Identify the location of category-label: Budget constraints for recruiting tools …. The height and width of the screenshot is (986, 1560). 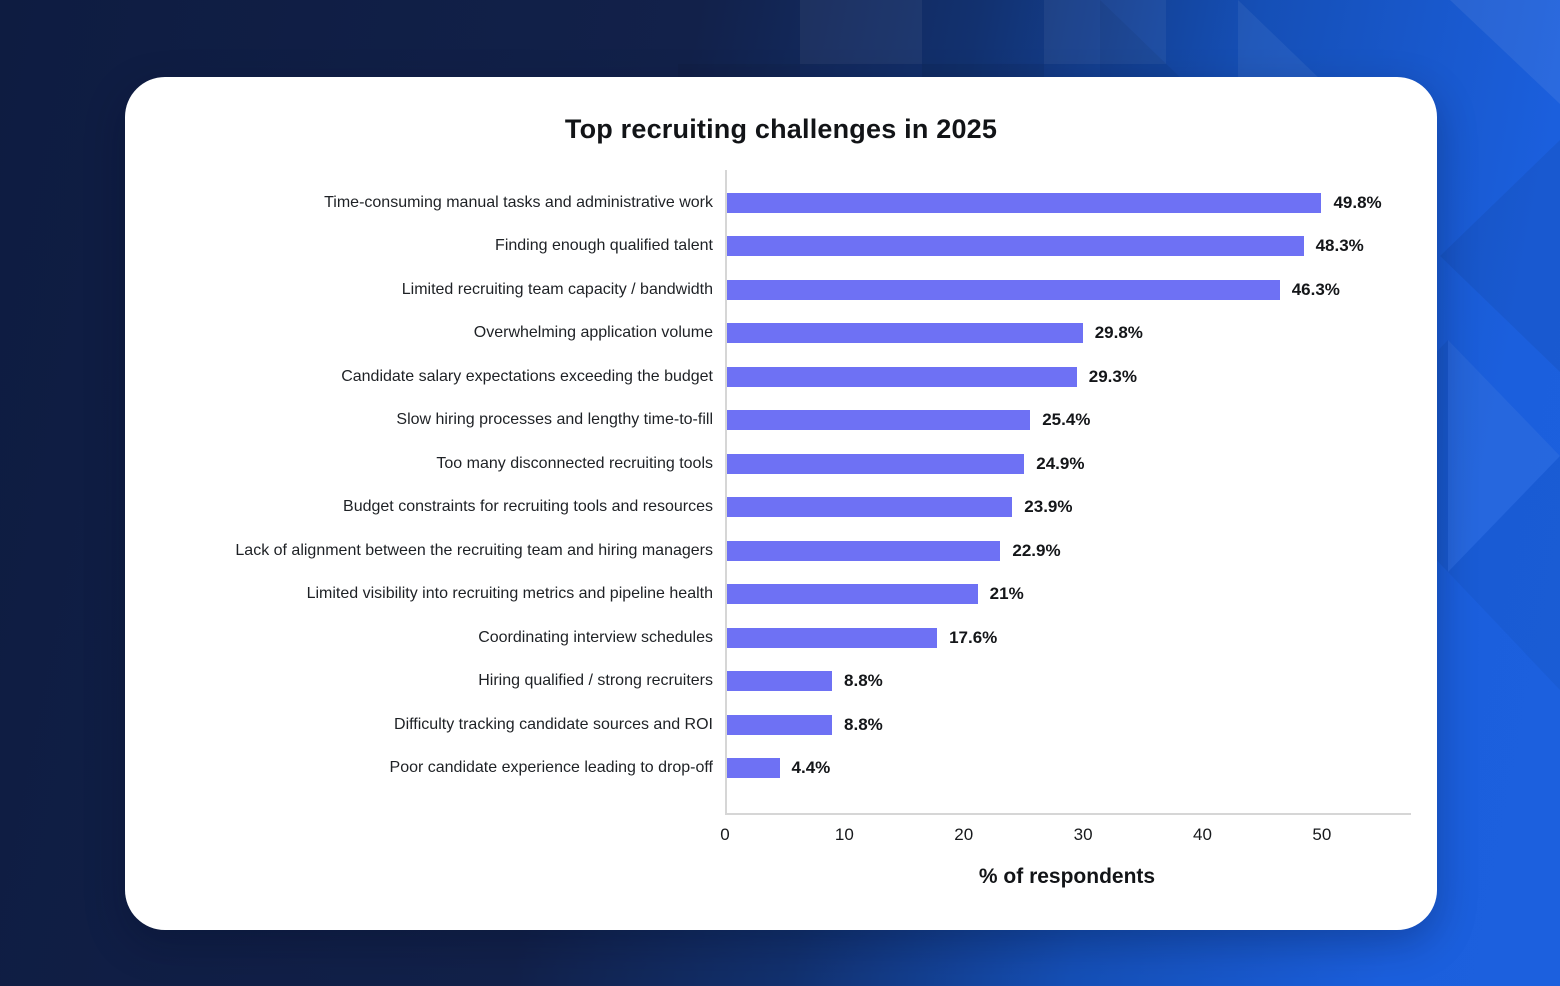
(528, 507).